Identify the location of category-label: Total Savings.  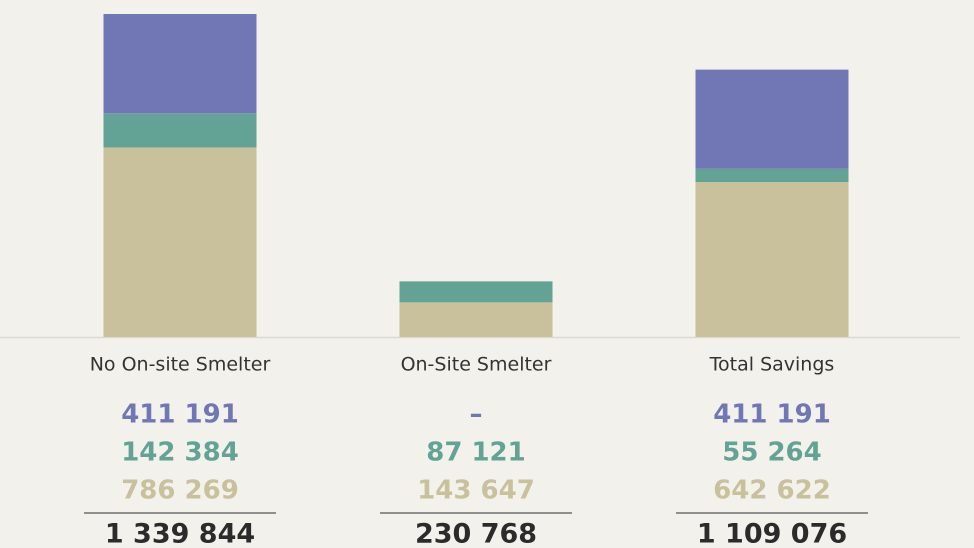
(772, 365).